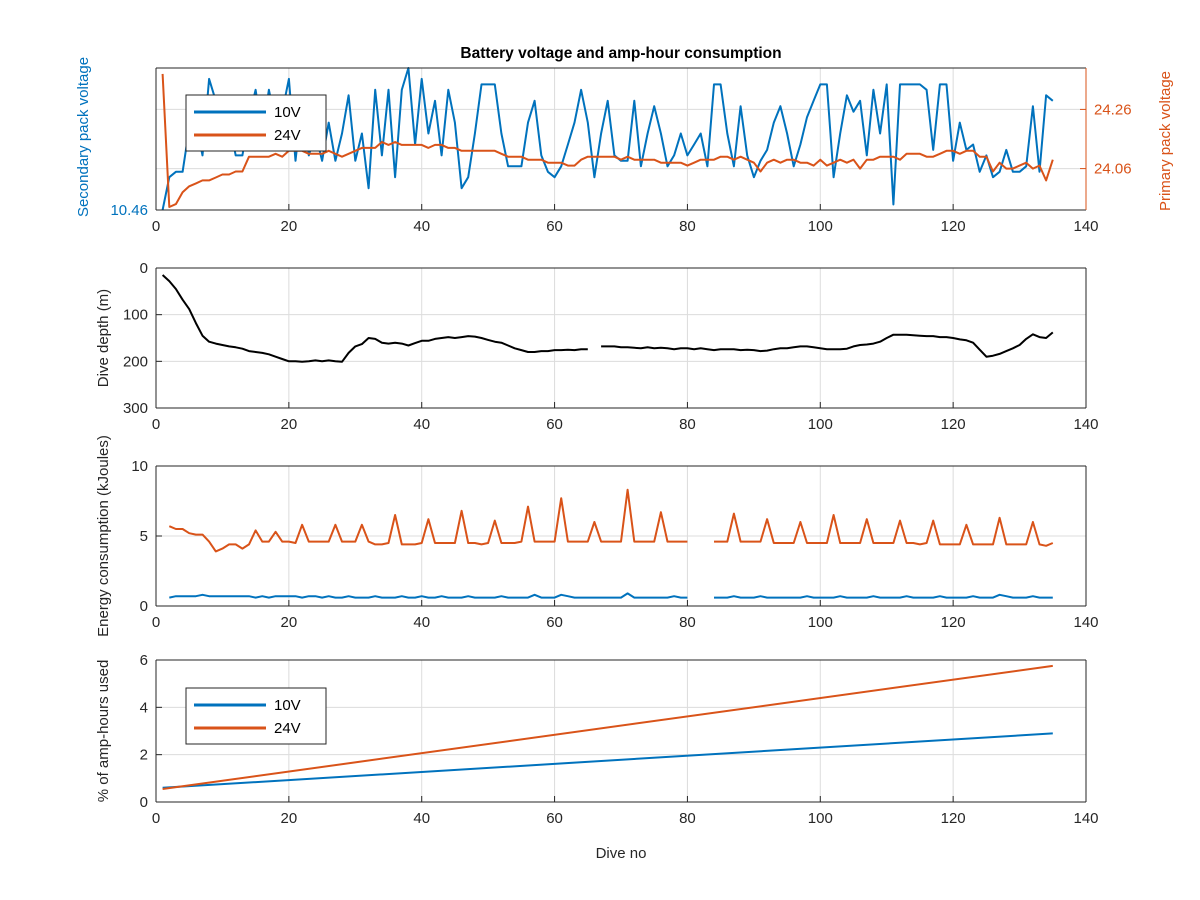  I want to click on series-line-depth, so click(607, 318).